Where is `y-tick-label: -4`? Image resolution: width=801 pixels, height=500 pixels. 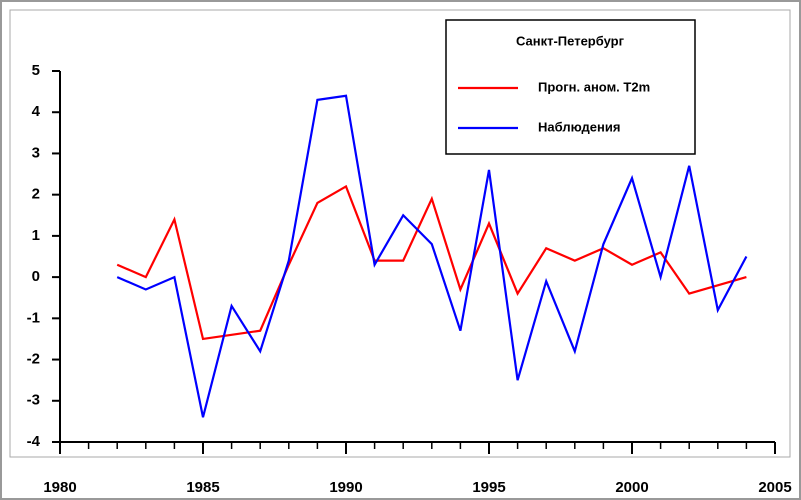 y-tick-label: -4 is located at coordinates (34, 441).